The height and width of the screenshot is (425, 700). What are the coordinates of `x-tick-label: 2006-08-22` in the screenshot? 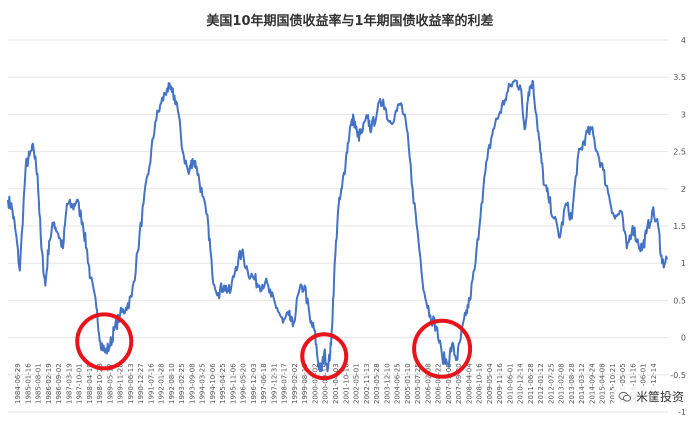 It's located at (439, 383).